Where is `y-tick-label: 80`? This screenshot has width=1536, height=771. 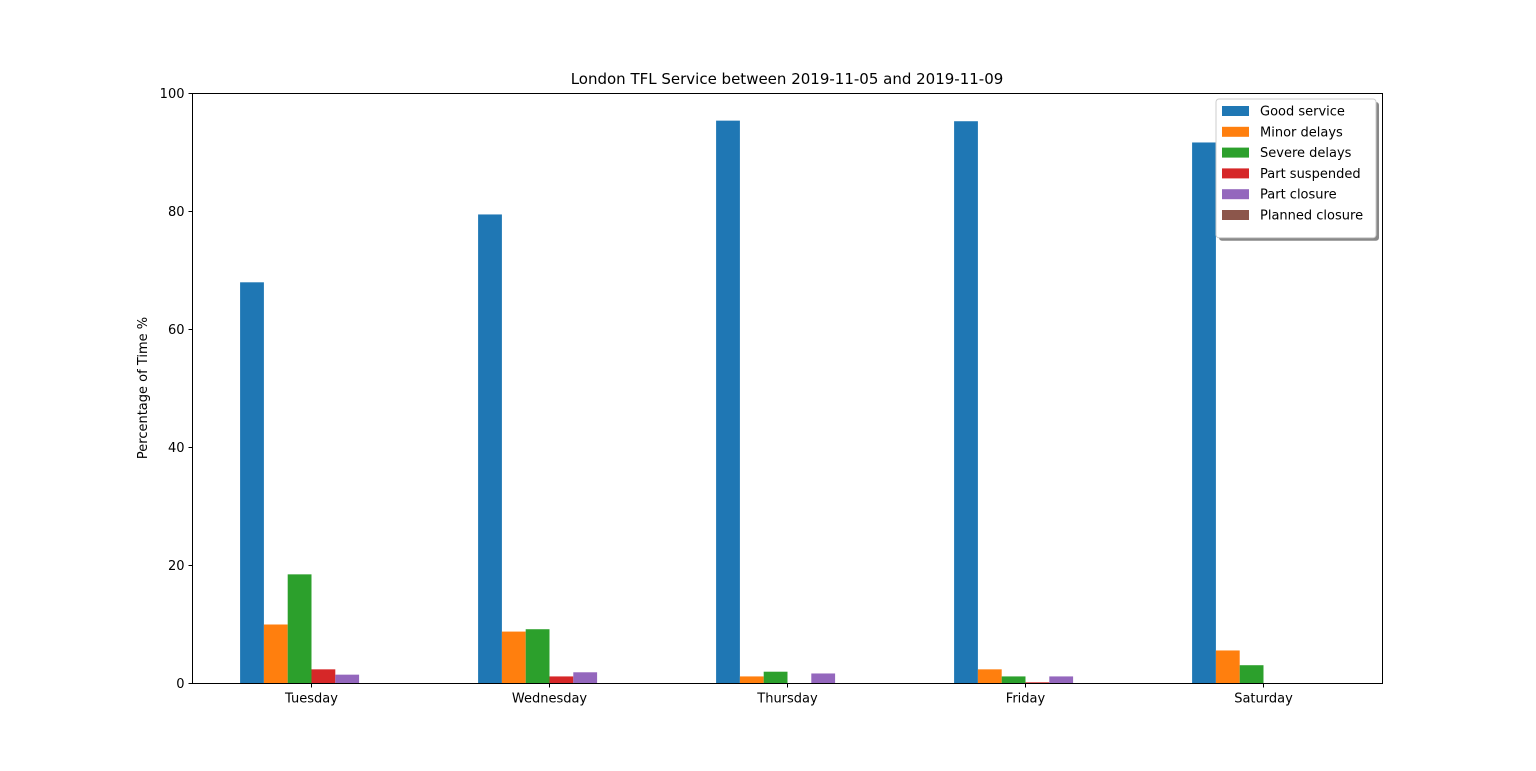 y-tick-label: 80 is located at coordinates (176, 212).